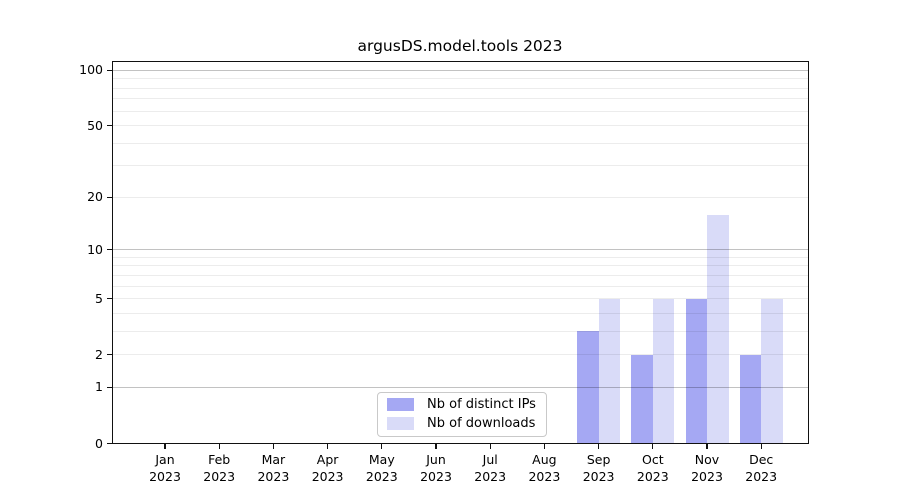  Describe the element at coordinates (761, 468) in the screenshot. I see `x-tick-label: Dec 2023` at that location.